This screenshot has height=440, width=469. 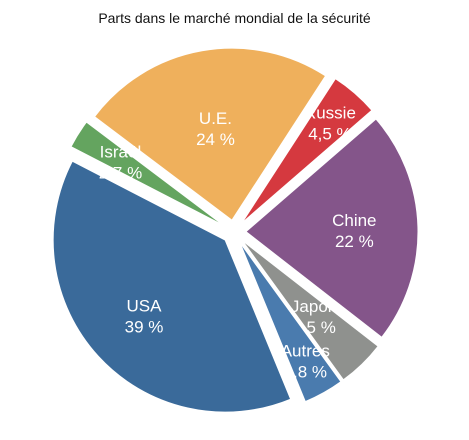 I want to click on pie-label-value: 24 %, so click(x=215, y=139).